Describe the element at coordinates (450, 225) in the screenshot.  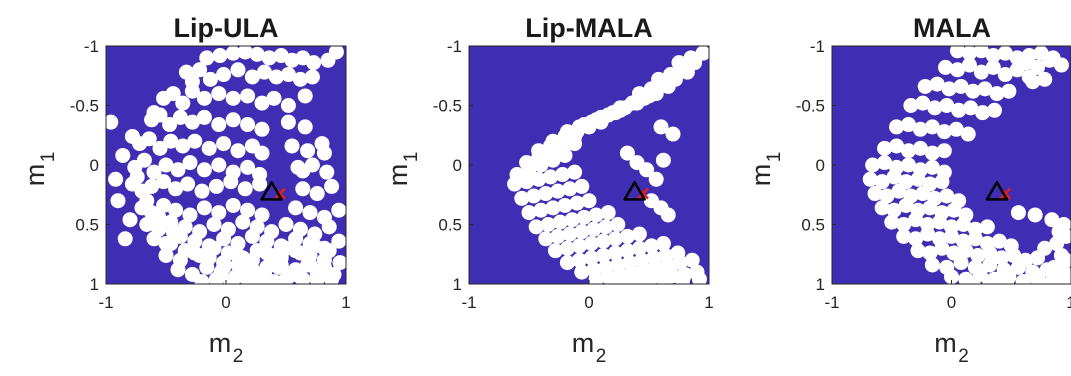
I see `y-tick-label: 0.5` at that location.